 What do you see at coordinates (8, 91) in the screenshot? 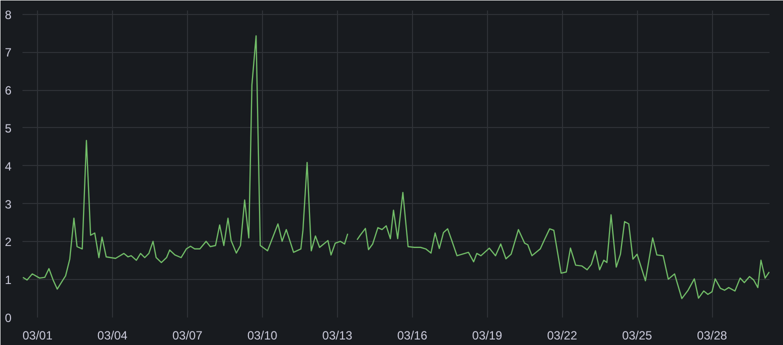
I see `y-tick-label: 6` at bounding box center [8, 91].